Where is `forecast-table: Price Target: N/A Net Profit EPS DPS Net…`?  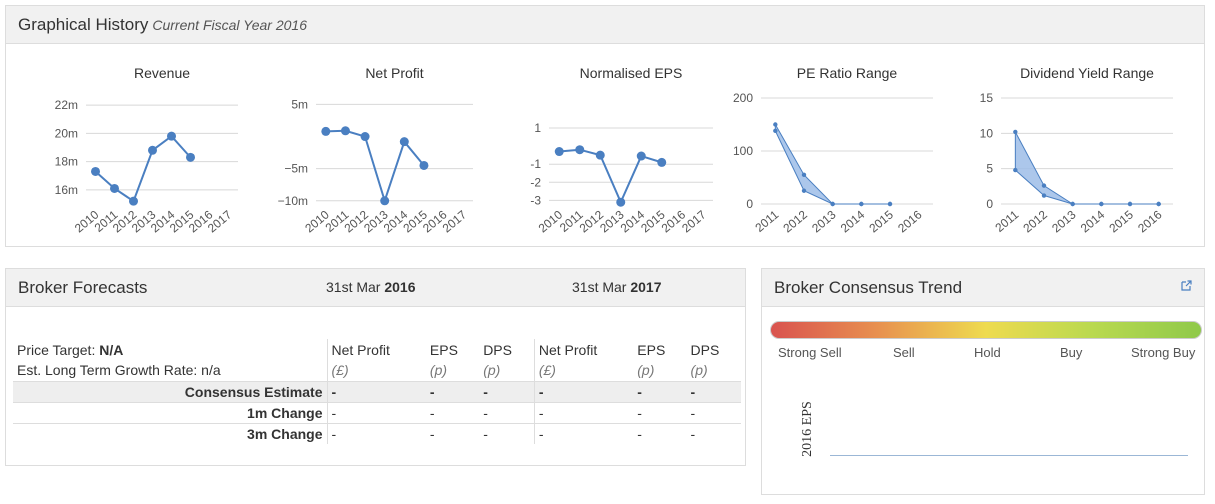
forecast-table: Price Target: N/A Net Profit EPS DPS Net… is located at coordinates (377, 391).